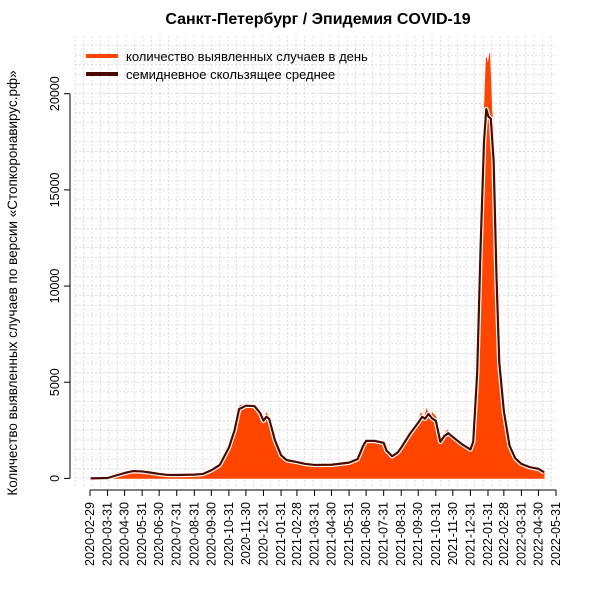 The image size is (600, 600). What do you see at coordinates (349, 534) in the screenshot?
I see `x-tick-label: 2021-05-31` at bounding box center [349, 534].